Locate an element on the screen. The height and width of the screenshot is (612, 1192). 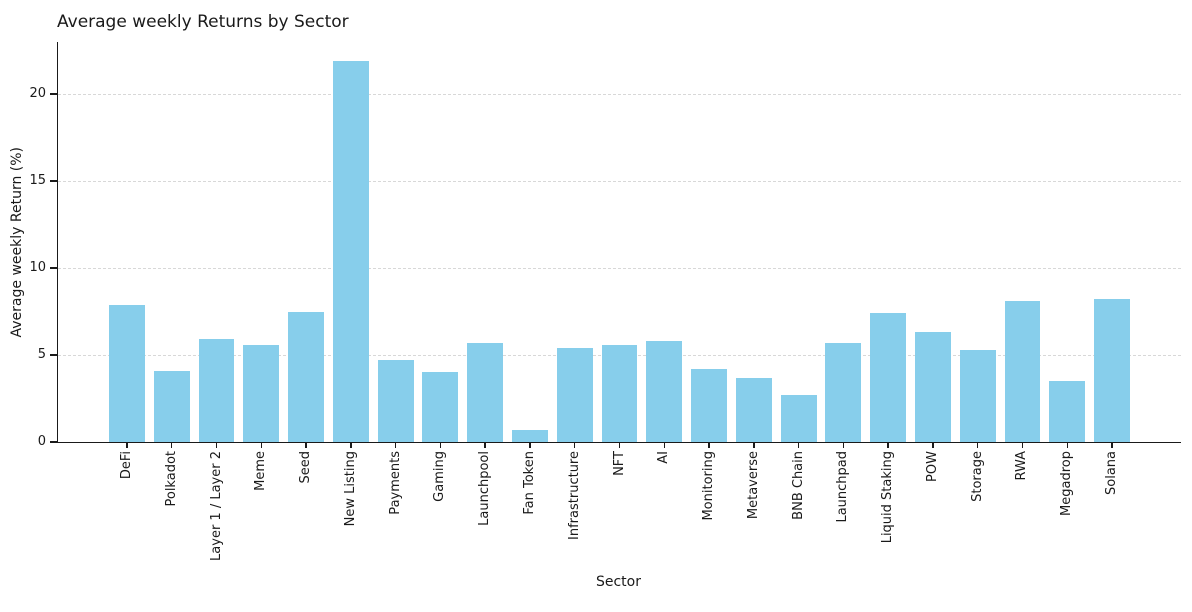
y-tick-label: 5 is located at coordinates (41, 355).